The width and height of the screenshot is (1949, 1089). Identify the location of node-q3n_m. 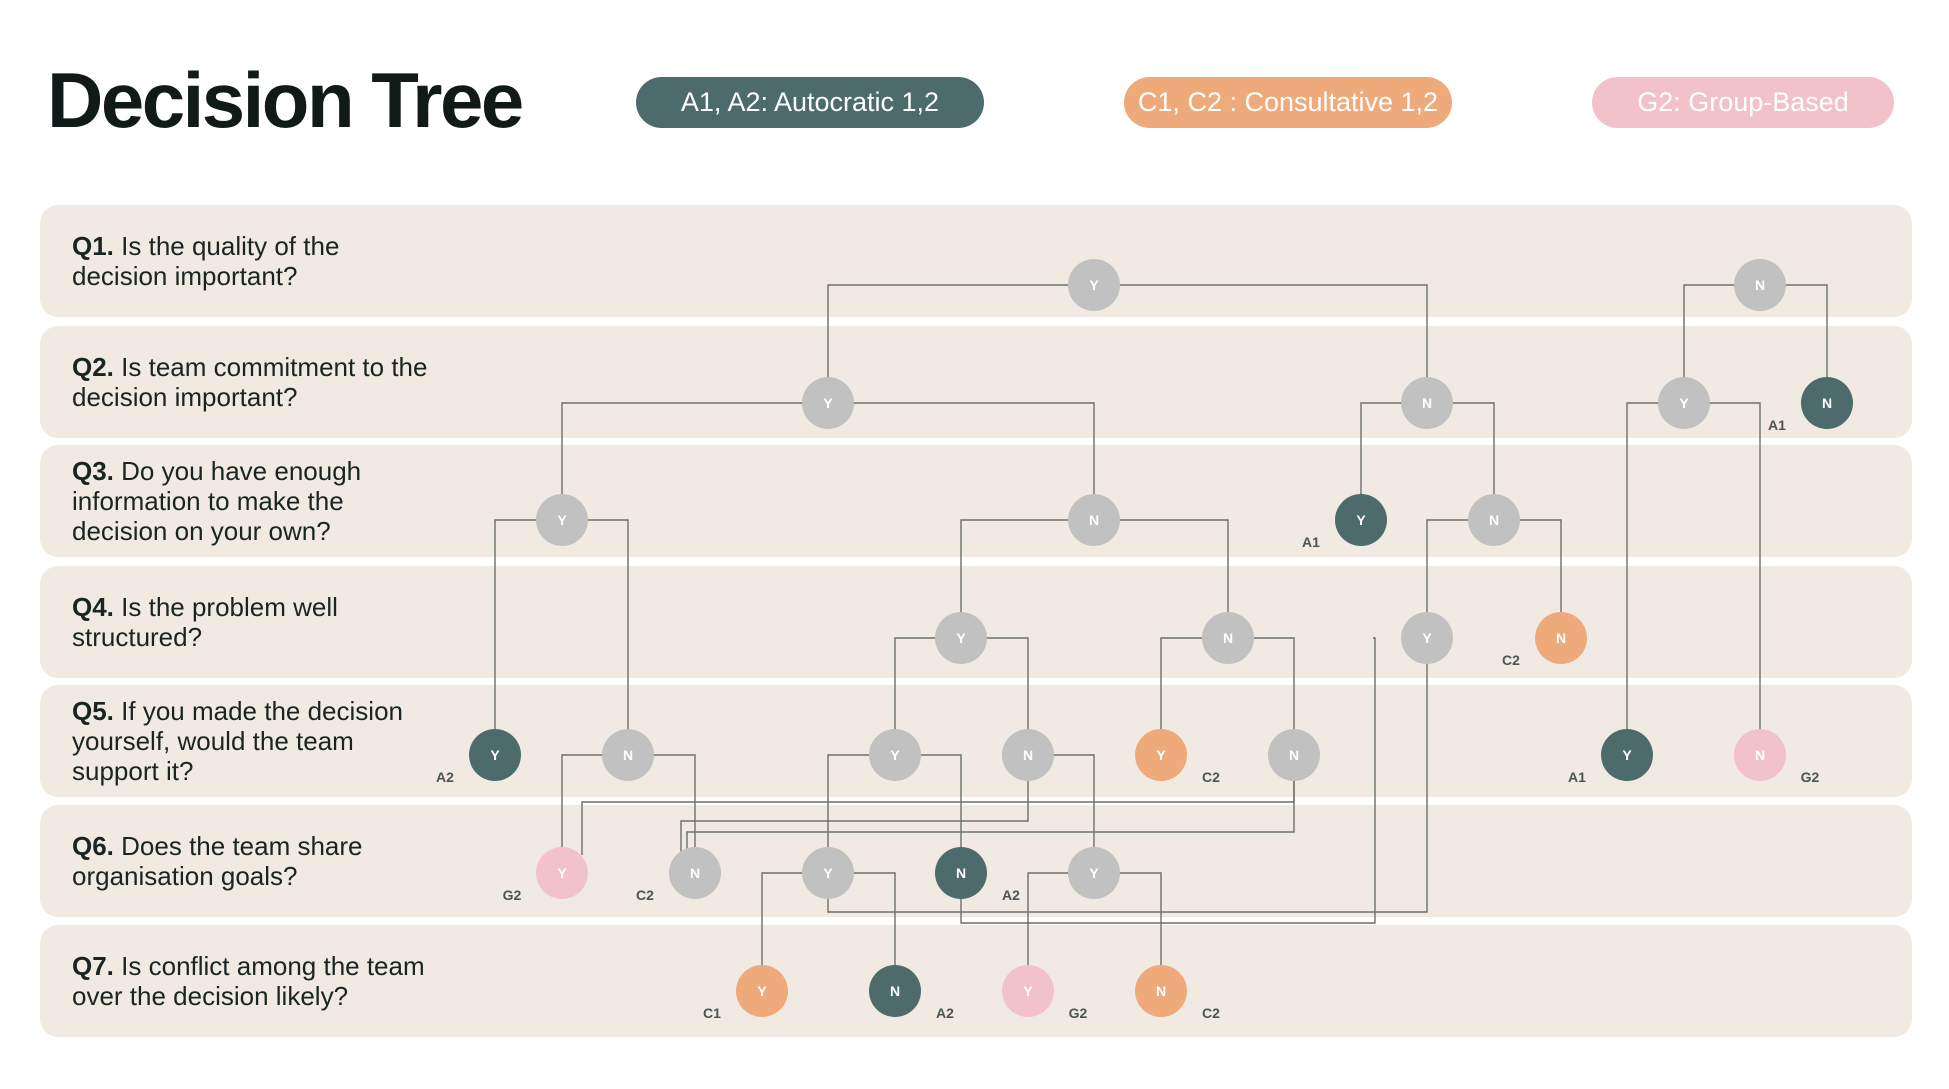
(1494, 520).